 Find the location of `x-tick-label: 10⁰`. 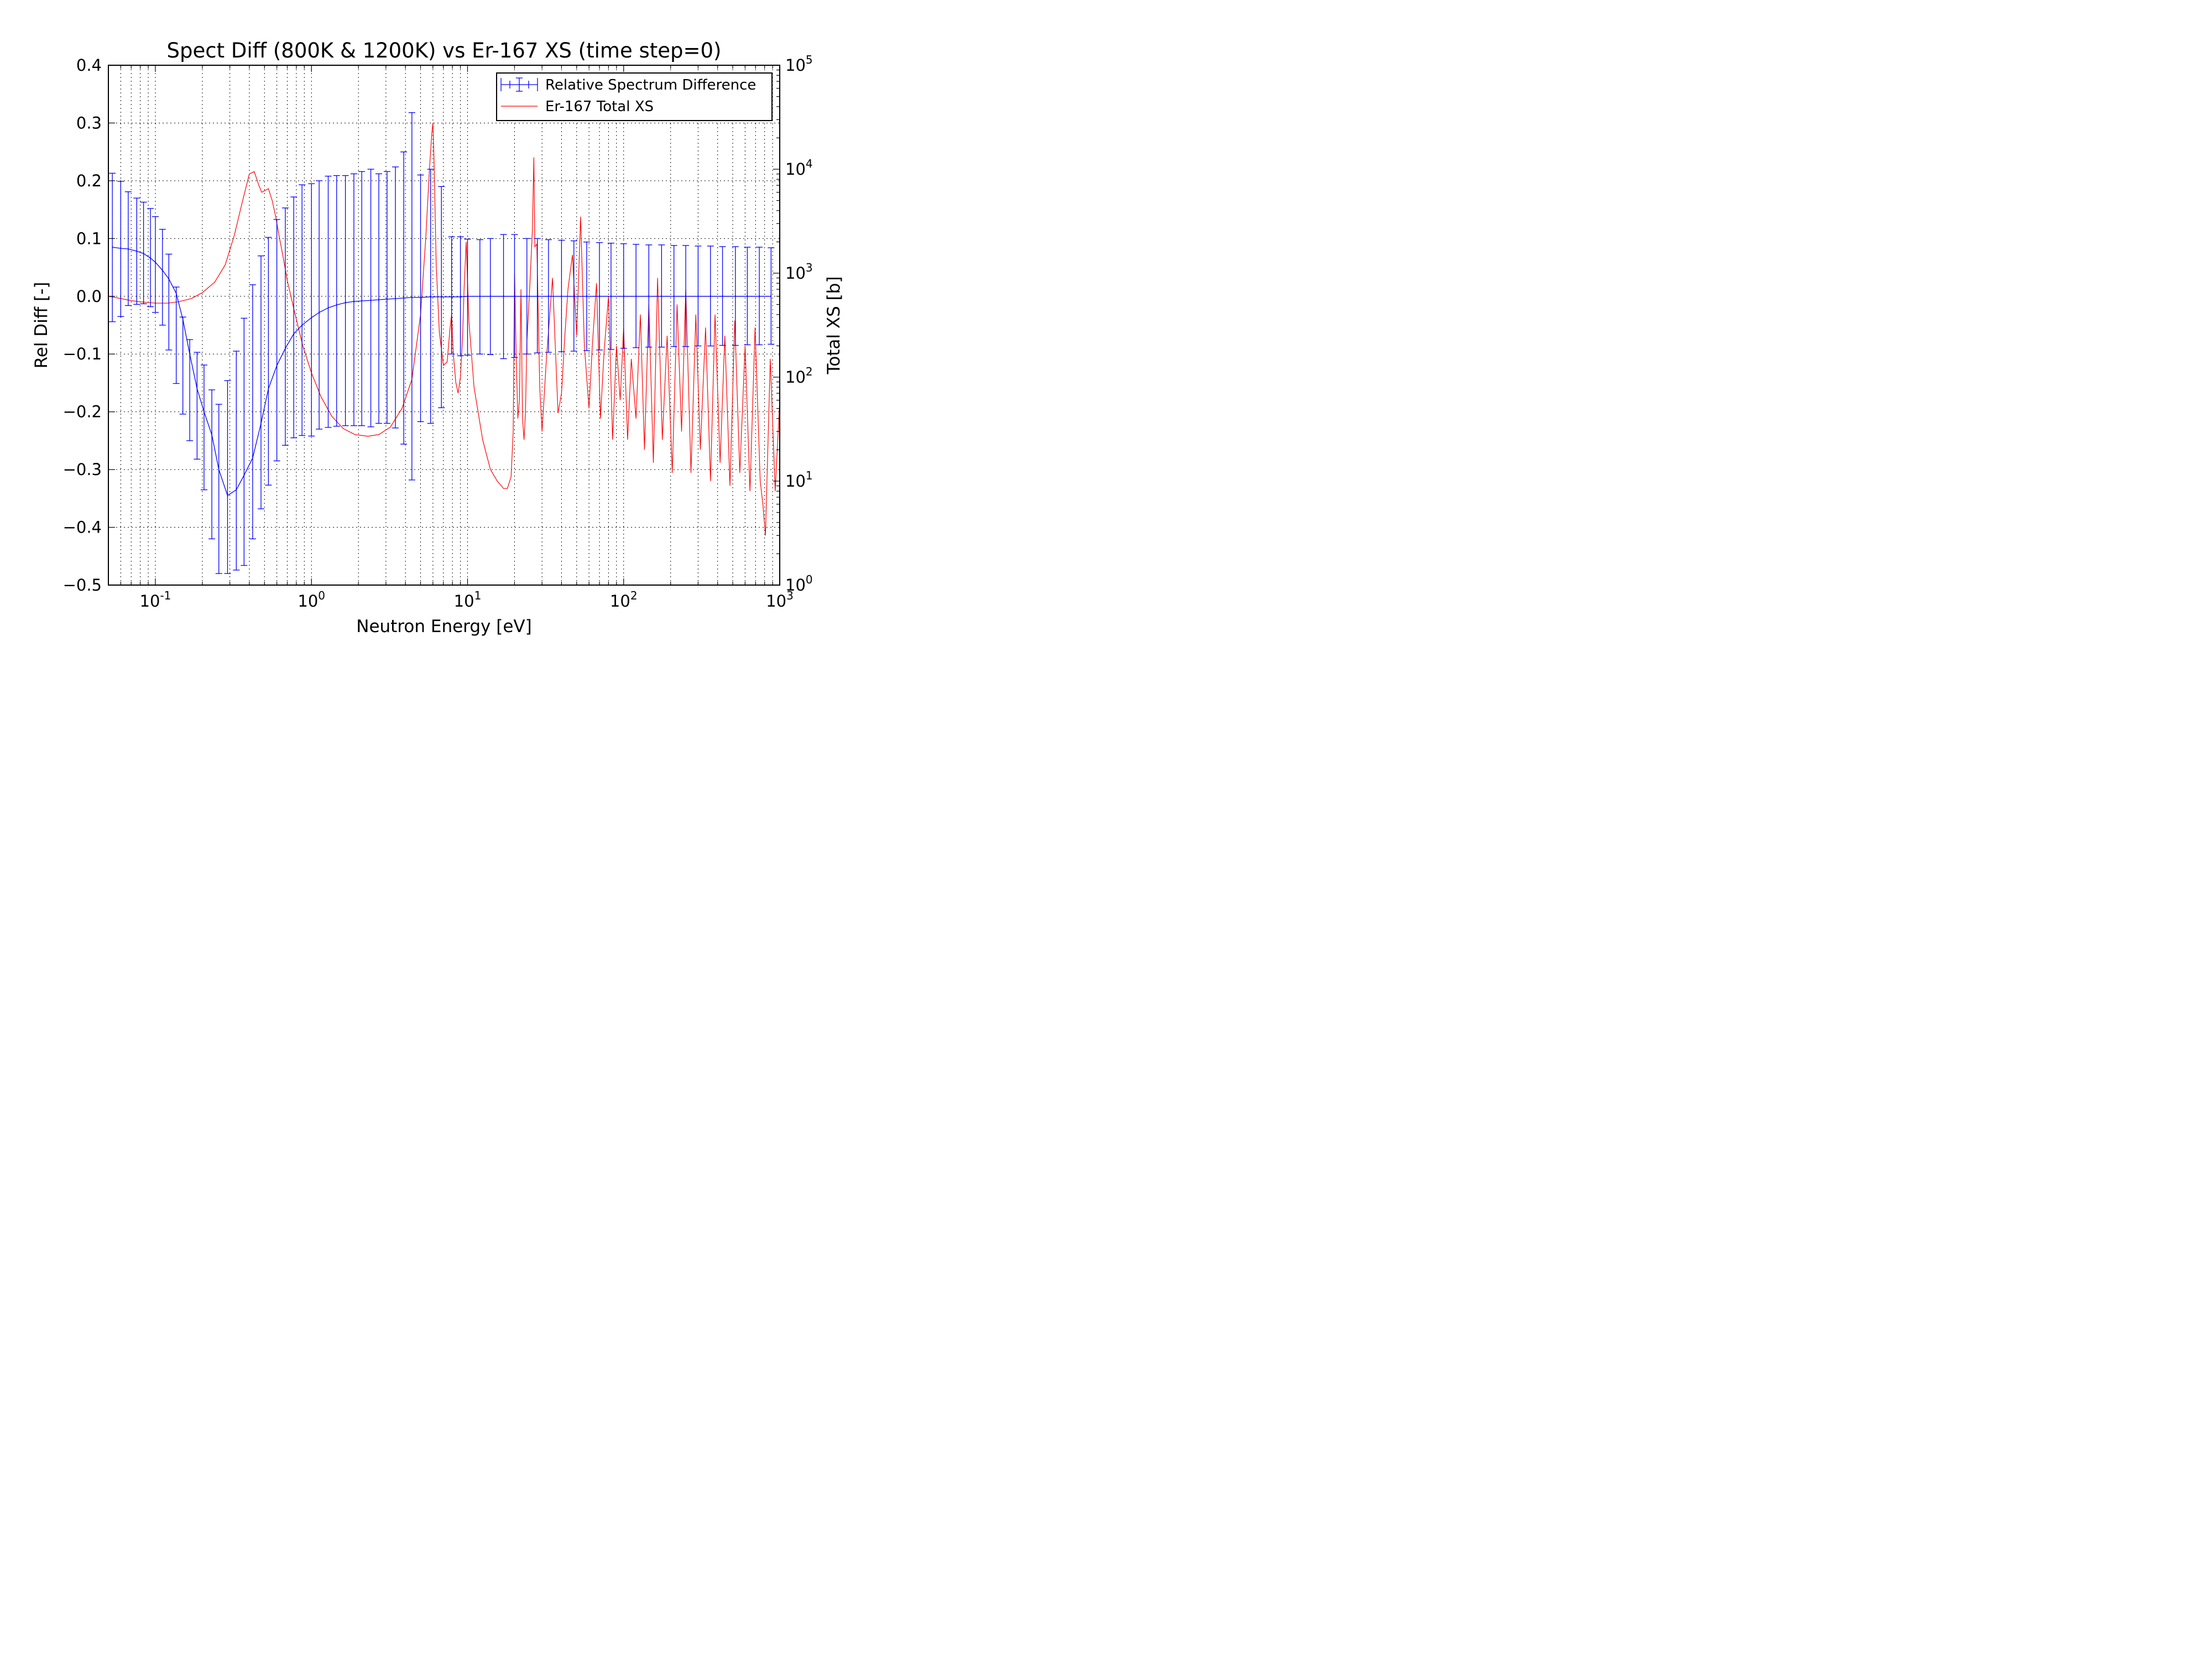

x-tick-label: 10⁰ is located at coordinates (312, 600).